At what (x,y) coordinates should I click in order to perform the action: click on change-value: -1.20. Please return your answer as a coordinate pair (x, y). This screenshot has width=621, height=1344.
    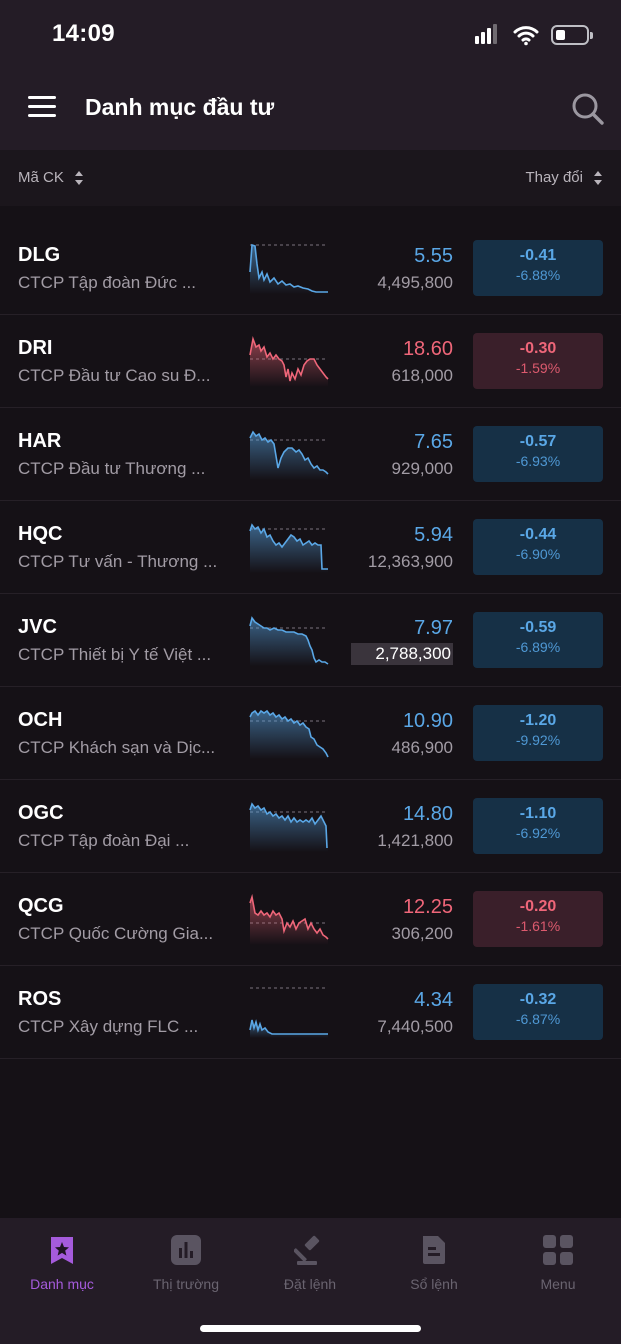
    Looking at the image, I should click on (538, 720).